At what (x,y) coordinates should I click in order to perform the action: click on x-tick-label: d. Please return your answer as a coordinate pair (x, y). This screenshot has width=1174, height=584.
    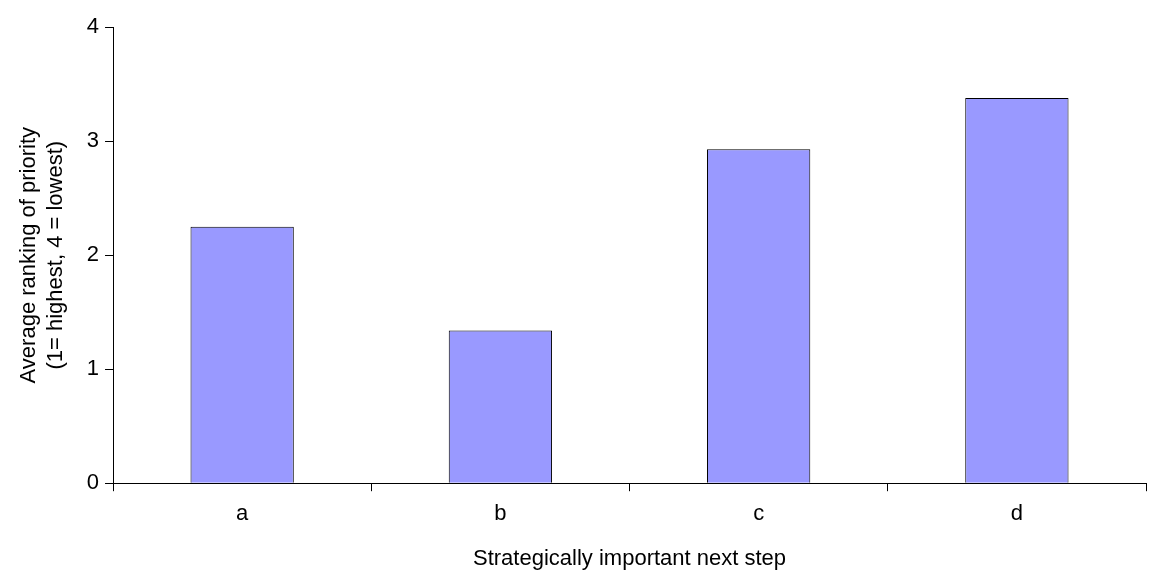
    Looking at the image, I should click on (1016, 513).